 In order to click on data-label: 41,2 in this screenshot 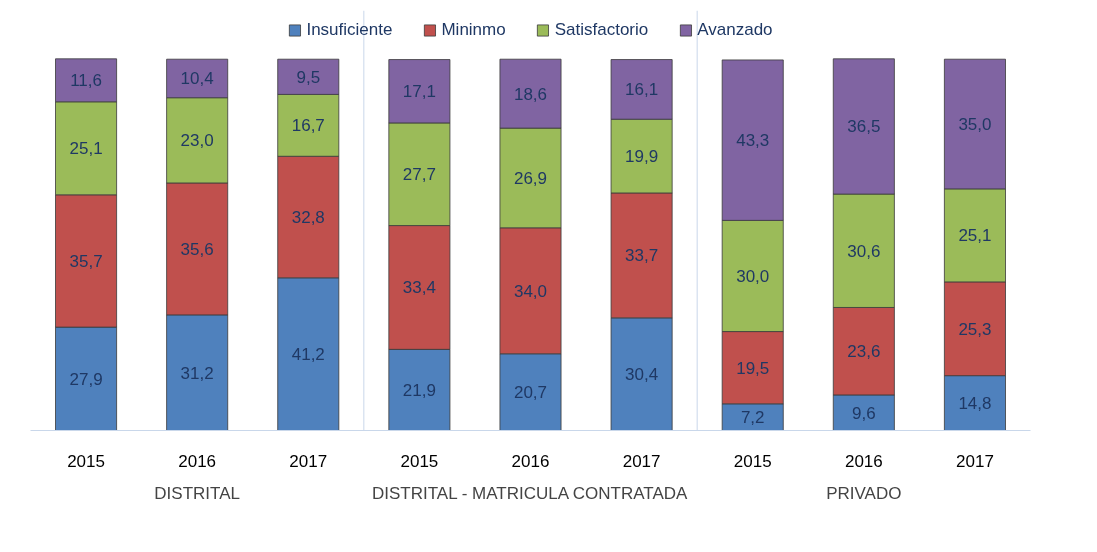, I will do `click(308, 355)`.